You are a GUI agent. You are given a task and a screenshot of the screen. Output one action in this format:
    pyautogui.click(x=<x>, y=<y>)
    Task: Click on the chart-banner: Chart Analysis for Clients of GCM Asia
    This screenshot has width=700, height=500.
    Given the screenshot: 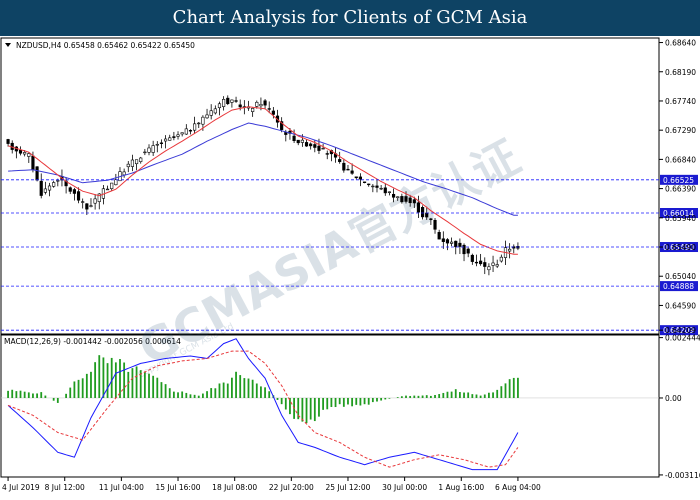 What is the action you would take?
    pyautogui.click(x=350, y=18)
    